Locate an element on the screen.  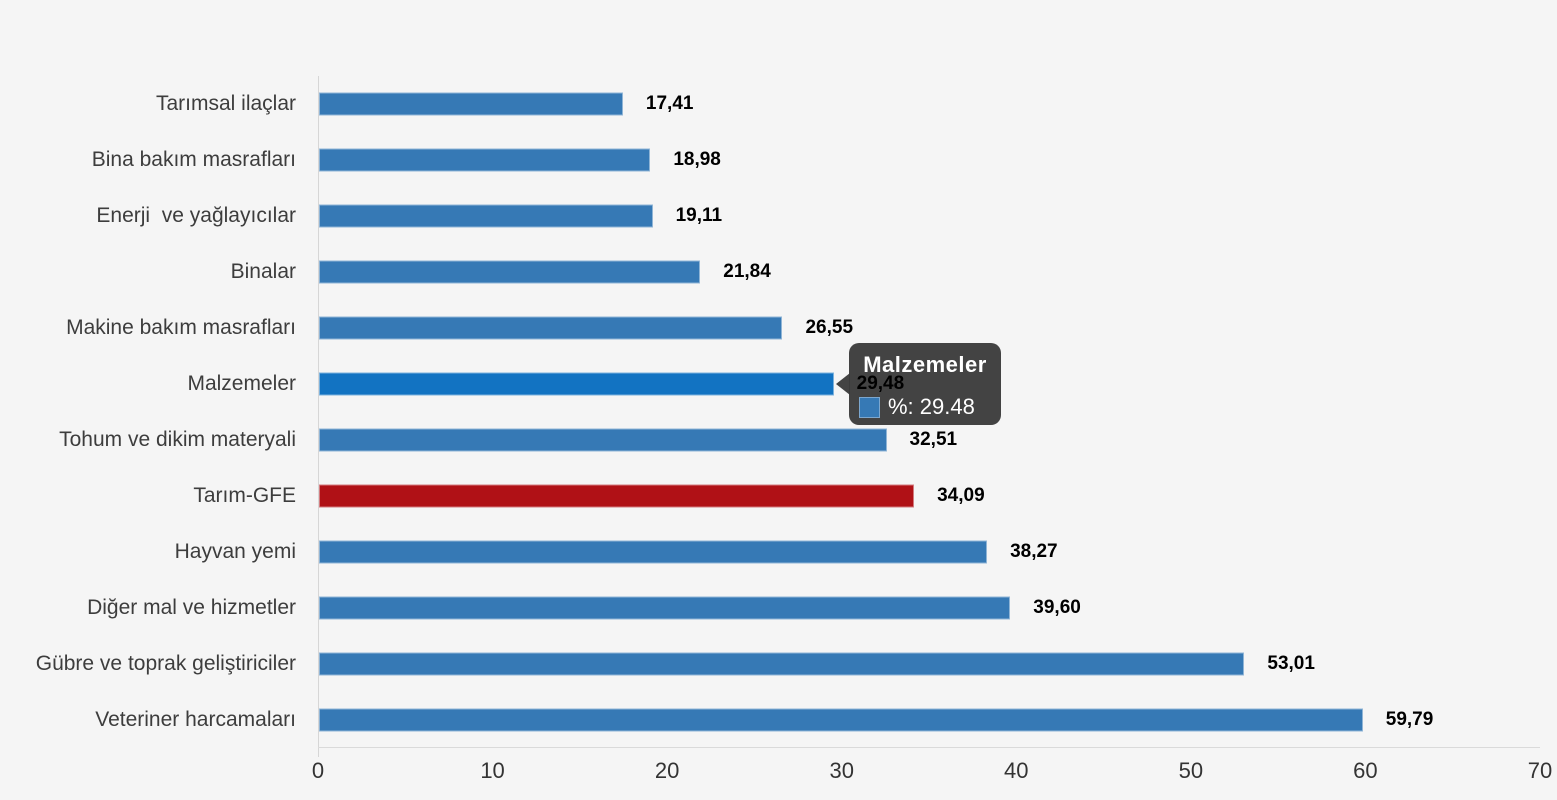
tooltip: Malzemeler %: 29.48 is located at coordinates (918, 384).